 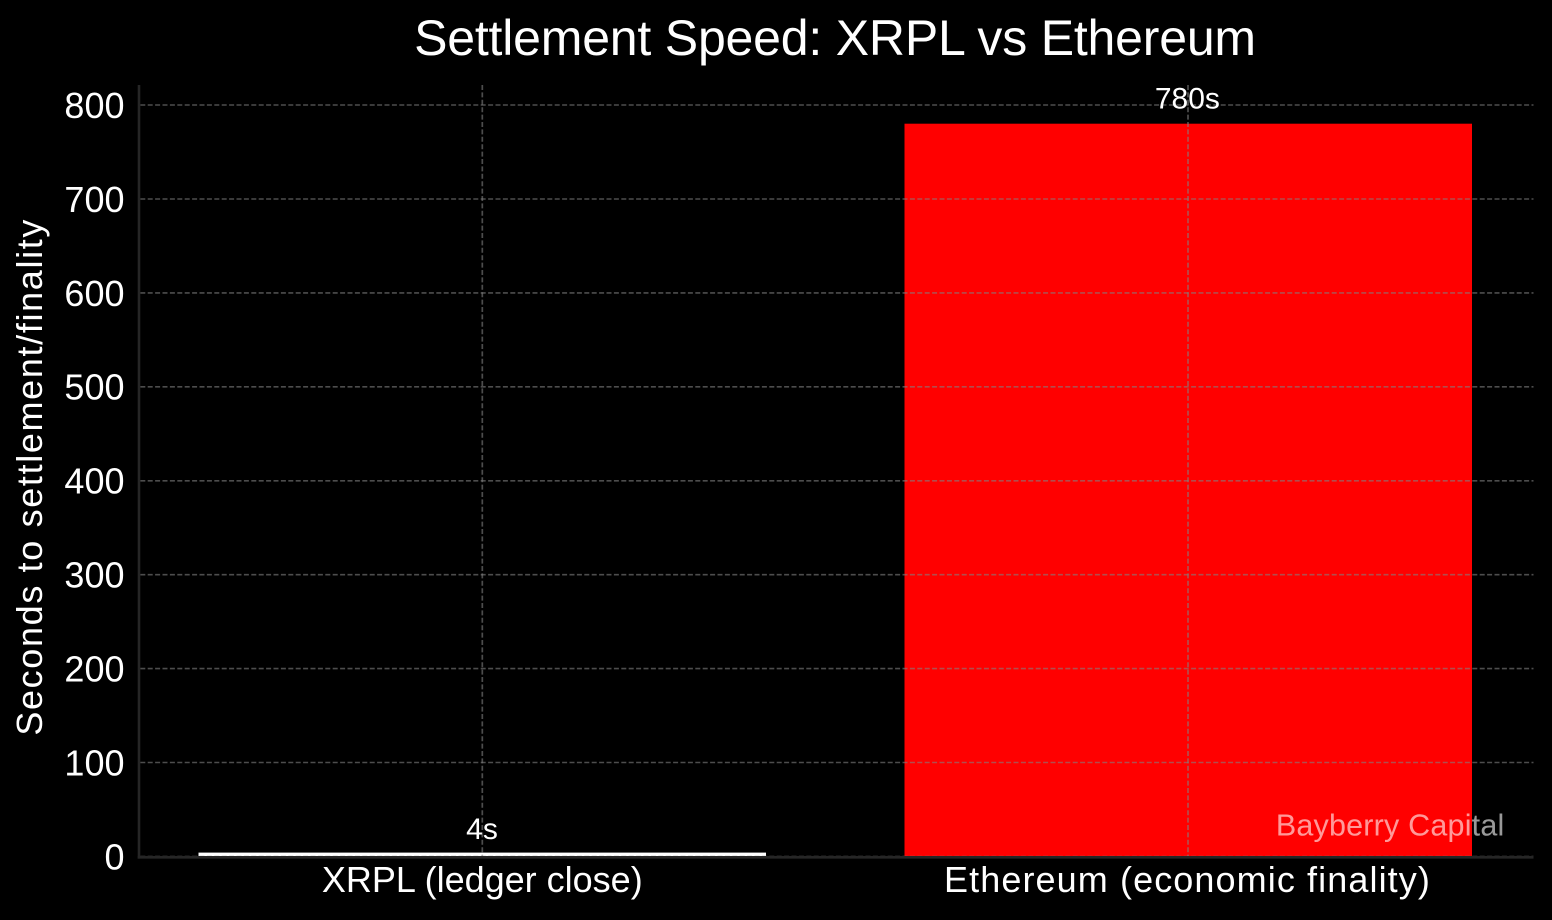 I want to click on svg-text: 4s, so click(x=482, y=829).